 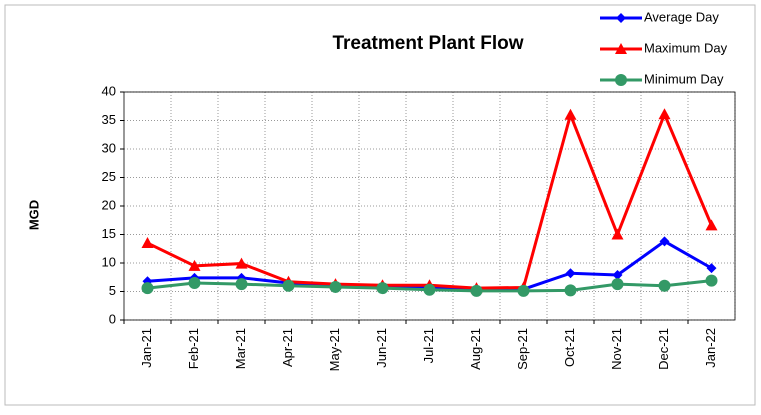 What do you see at coordinates (146, 348) in the screenshot?
I see `x-tick-label: Jan-21` at bounding box center [146, 348].